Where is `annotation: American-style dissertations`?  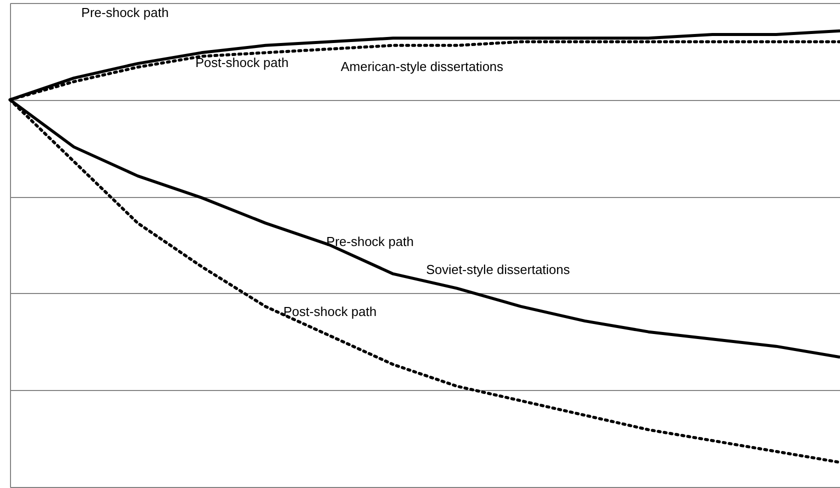
annotation: American-style dissertations is located at coordinates (422, 66).